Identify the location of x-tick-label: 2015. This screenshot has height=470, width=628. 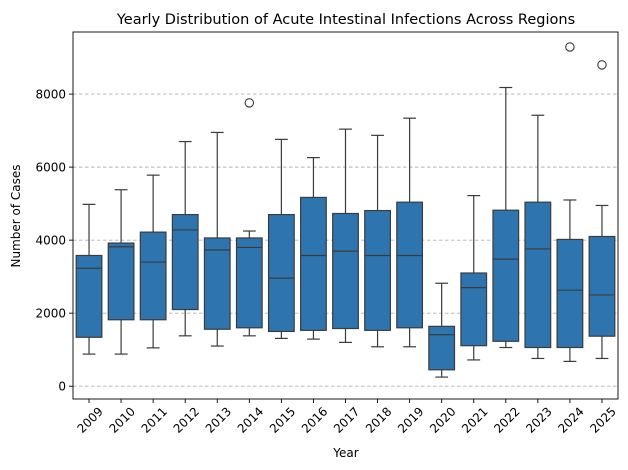
(282, 419).